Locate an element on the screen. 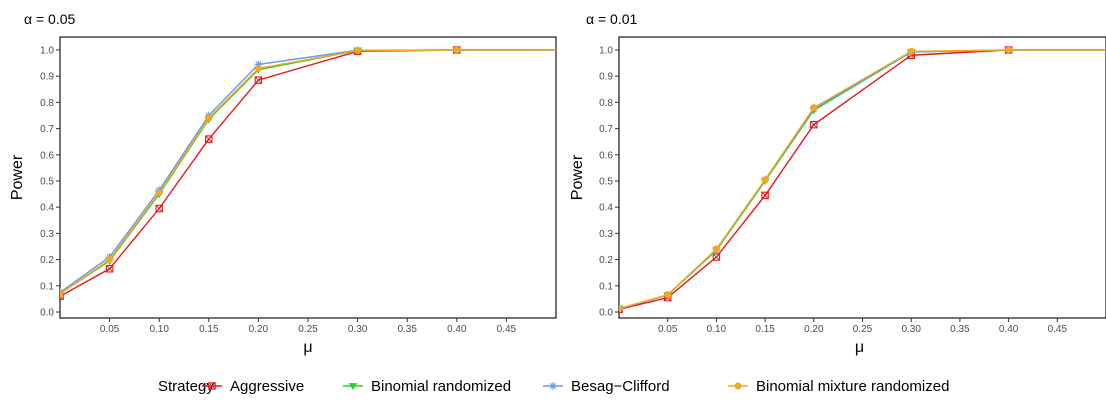 This screenshot has height=407, width=1106. legend-item: Besag−Clifford is located at coordinates (606, 386).